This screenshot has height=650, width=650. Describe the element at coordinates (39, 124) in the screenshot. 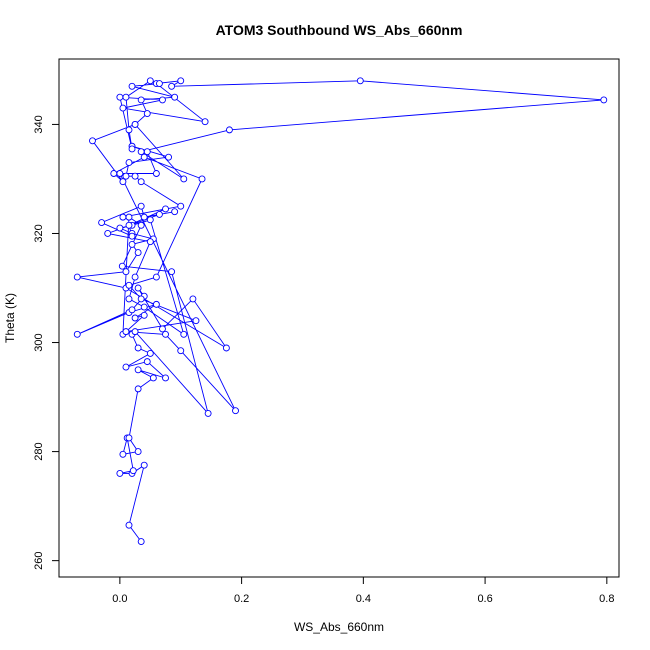

I see `y-tick-label: 340` at that location.